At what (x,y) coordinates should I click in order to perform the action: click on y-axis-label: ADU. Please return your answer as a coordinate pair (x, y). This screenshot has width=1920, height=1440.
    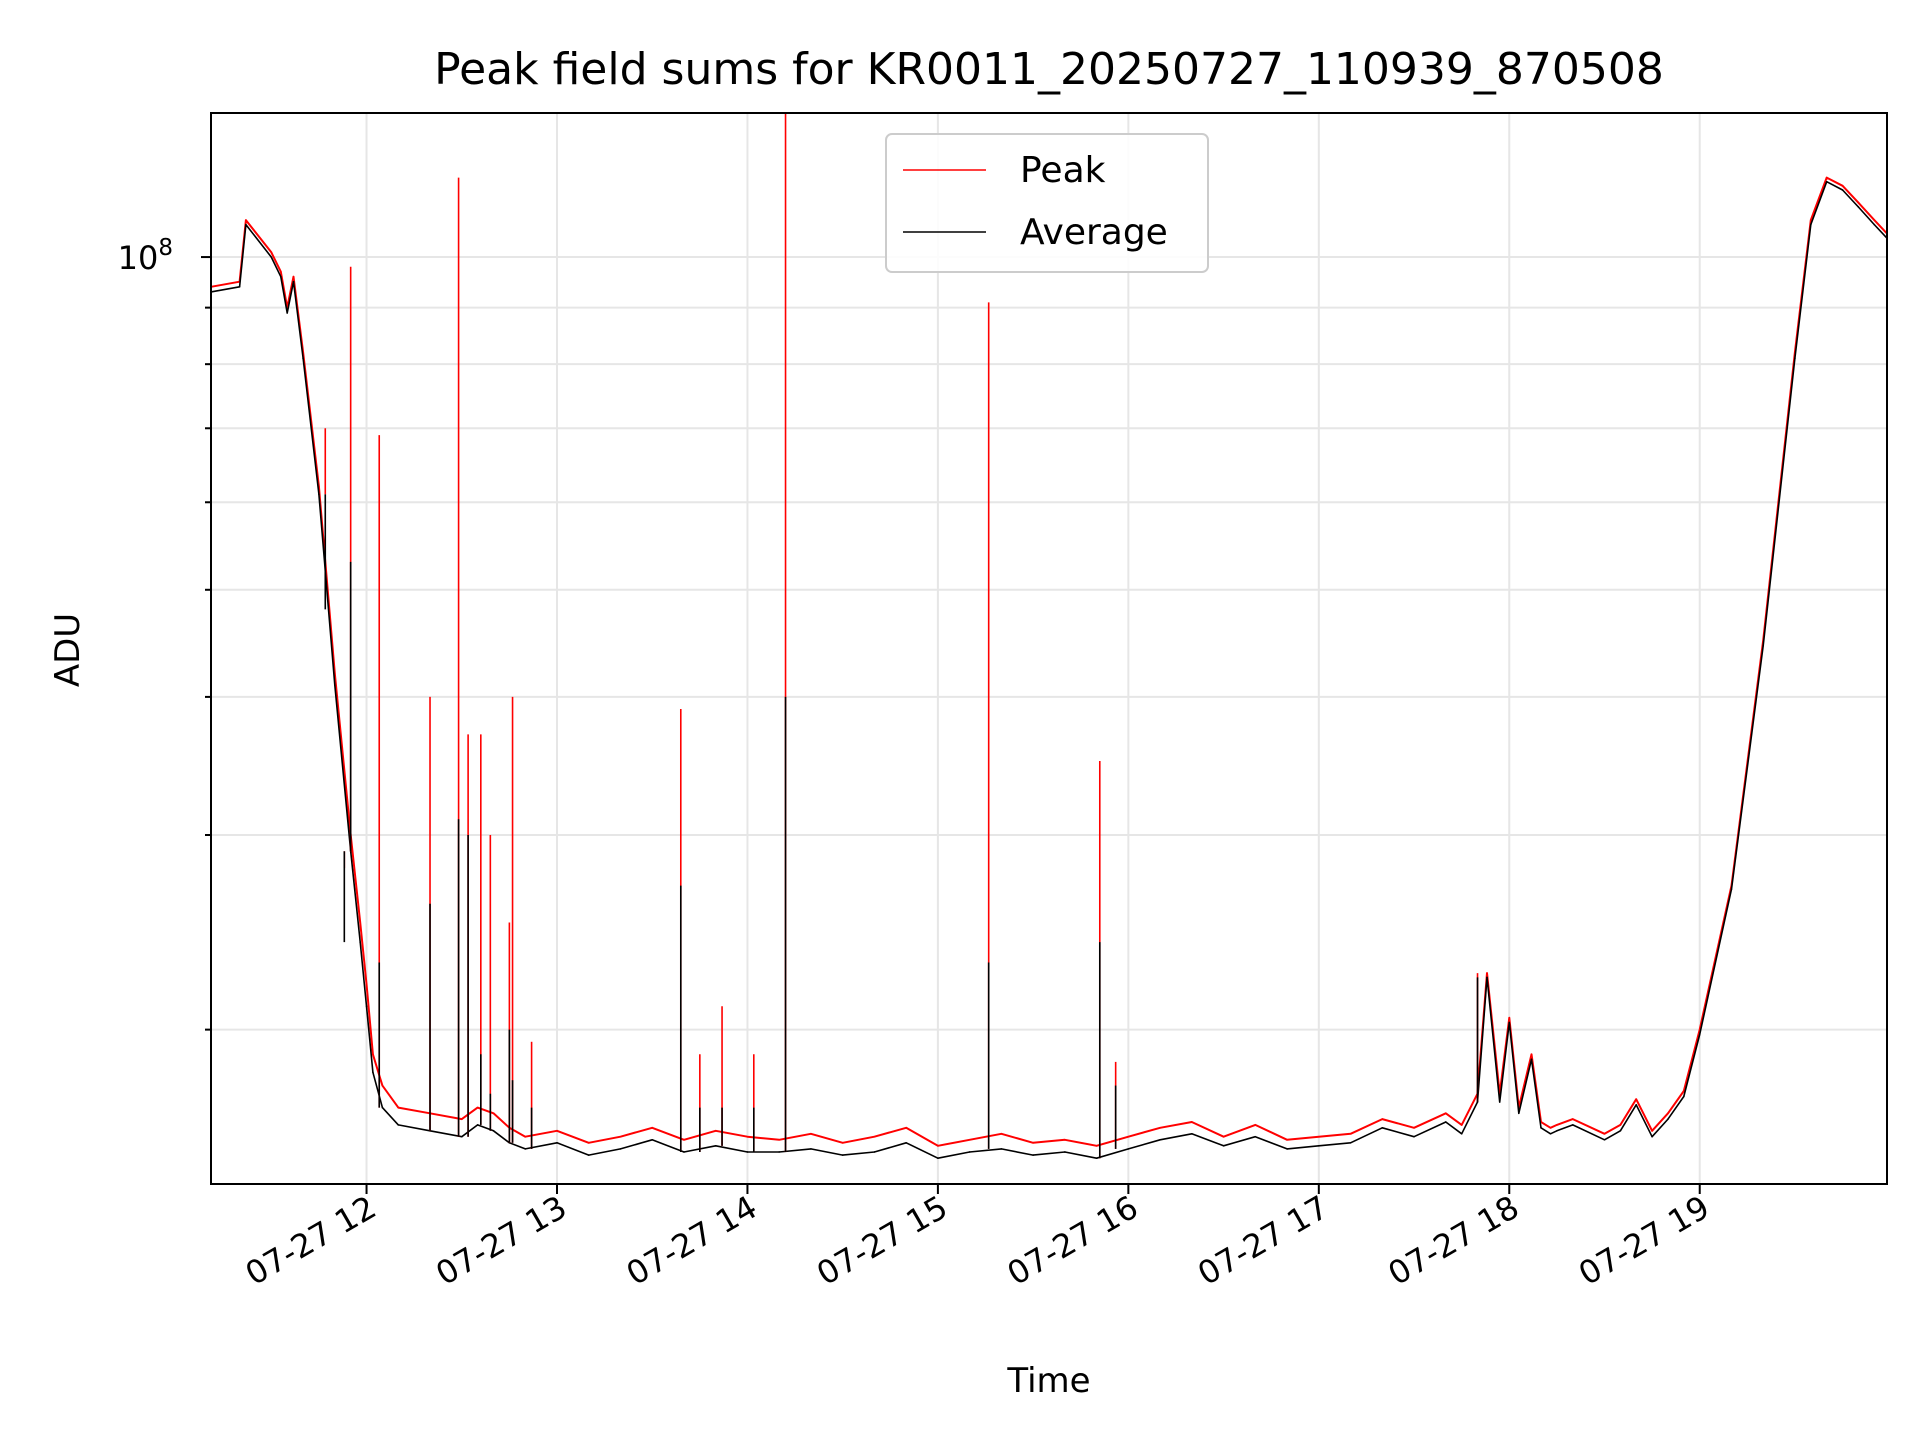
    Looking at the image, I should click on (68, 650).